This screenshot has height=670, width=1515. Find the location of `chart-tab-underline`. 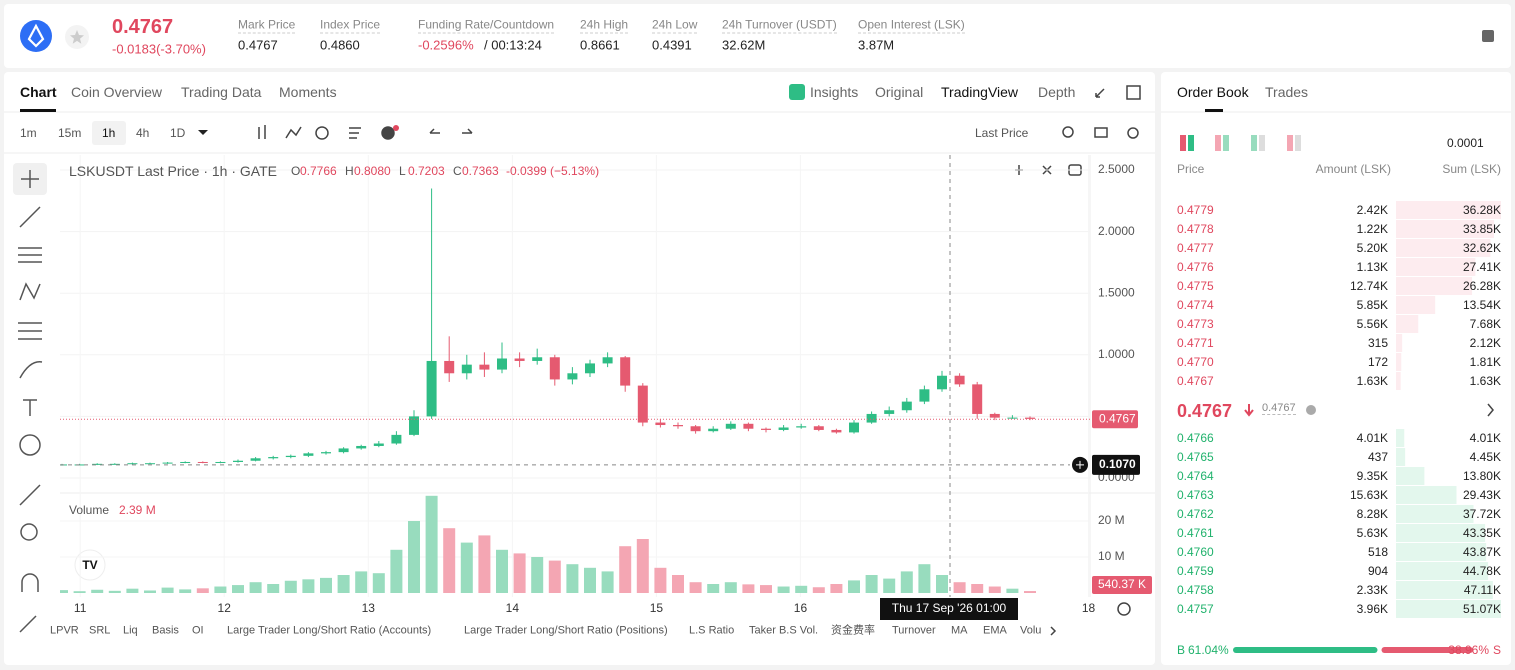

chart-tab-underline is located at coordinates (38, 110).